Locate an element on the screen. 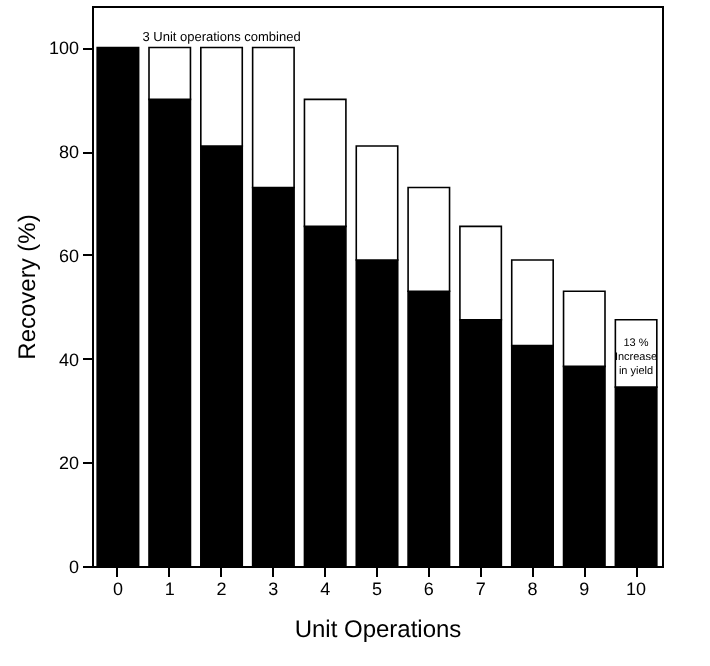 Image resolution: width=710 pixels, height=666 pixels. x-tick-label: 10 is located at coordinates (636, 589).